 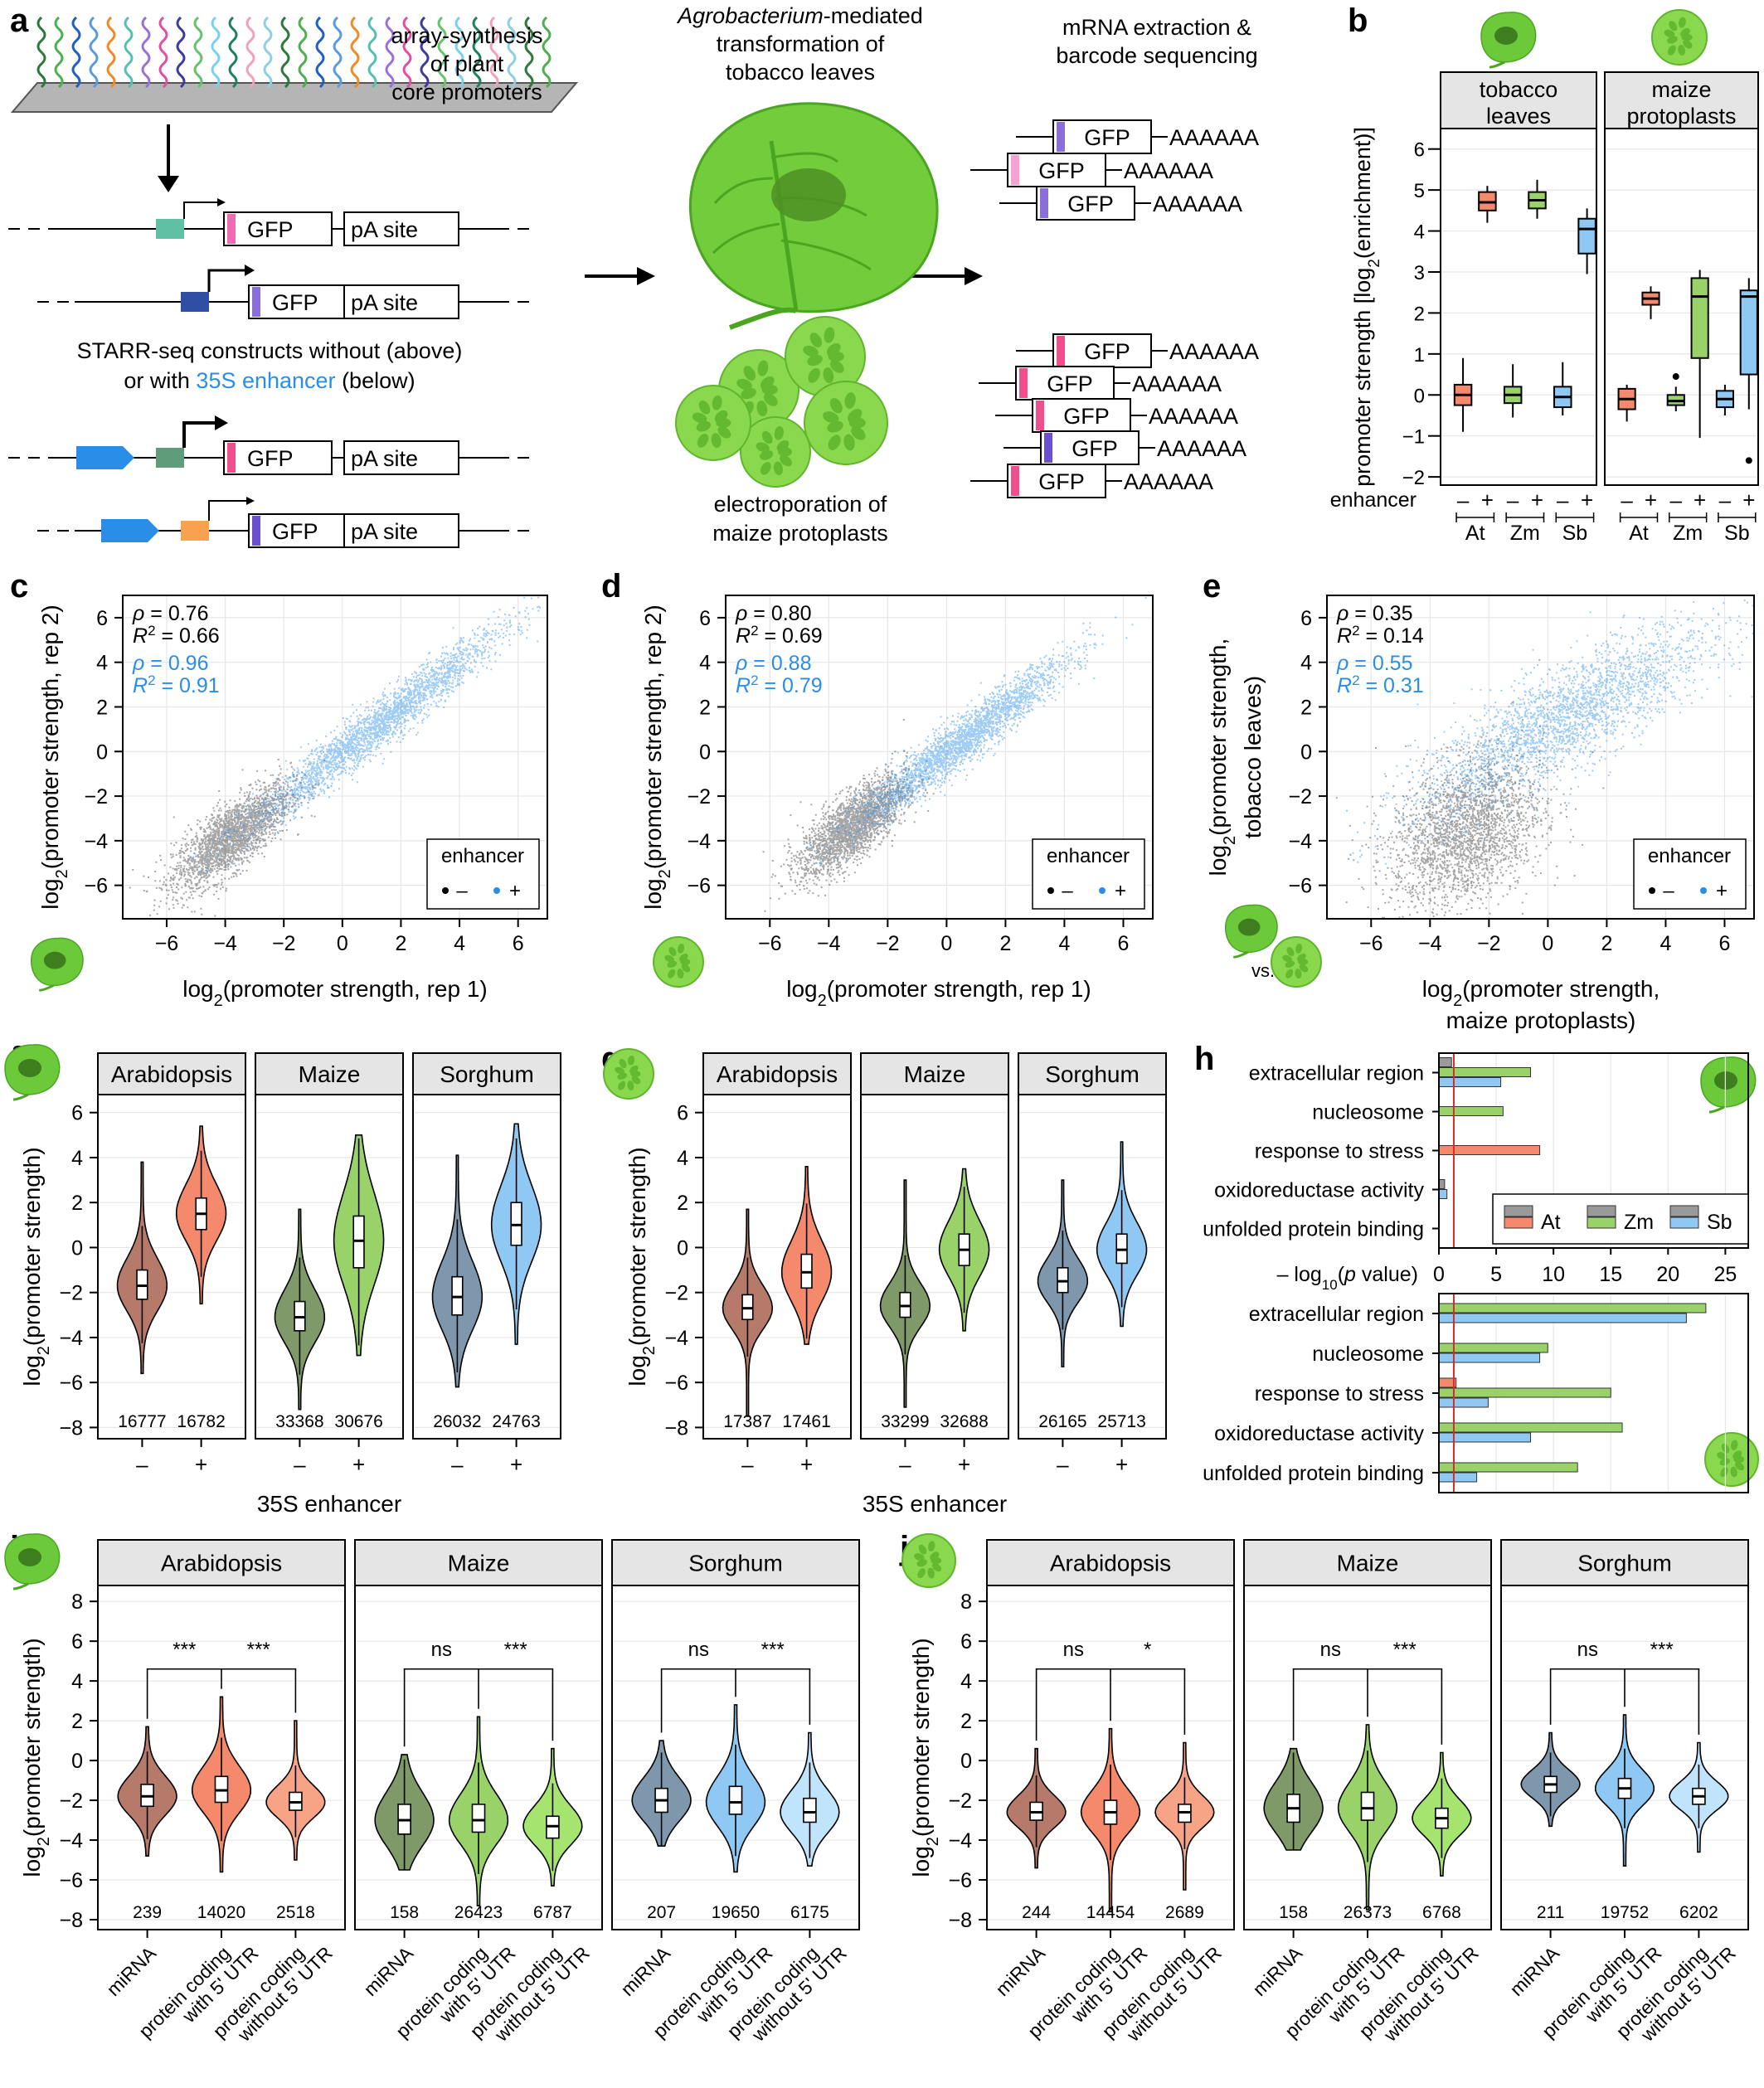 I want to click on electro-label-1: electroporation of, so click(x=801, y=505).